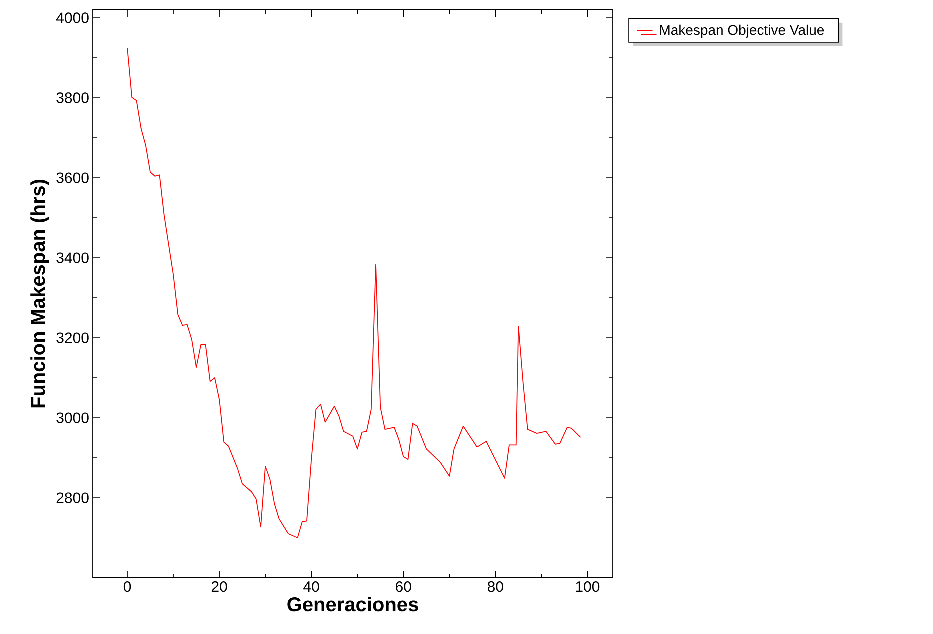 The height and width of the screenshot is (634, 933). Describe the element at coordinates (496, 587) in the screenshot. I see `x-tick-label: 80` at that location.